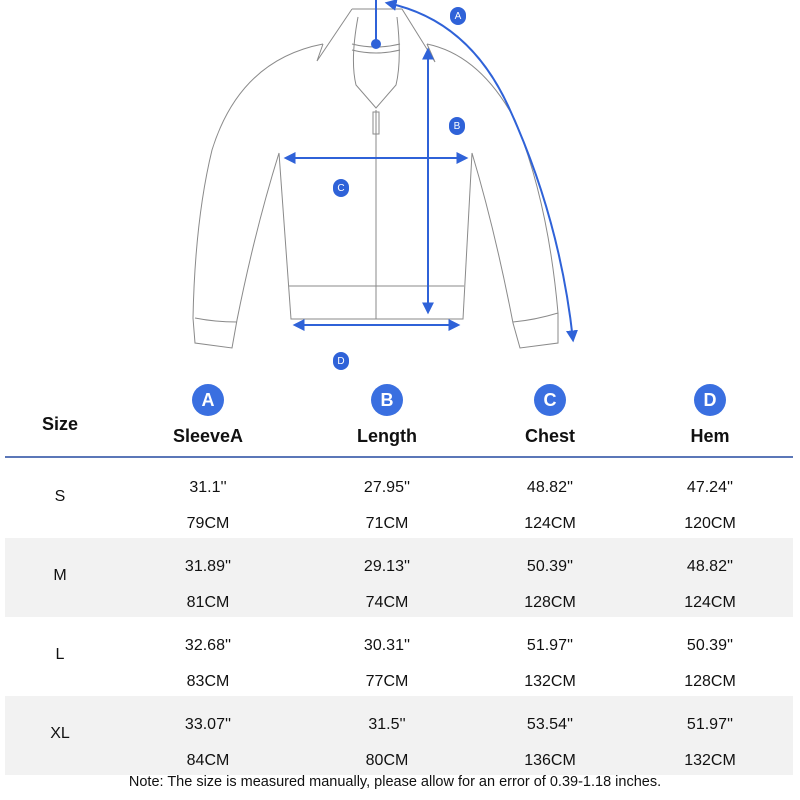 Image resolution: width=800 pixels, height=800 pixels. Describe the element at coordinates (710, 523) in the screenshot. I see `cm-cell: 120CM` at that location.